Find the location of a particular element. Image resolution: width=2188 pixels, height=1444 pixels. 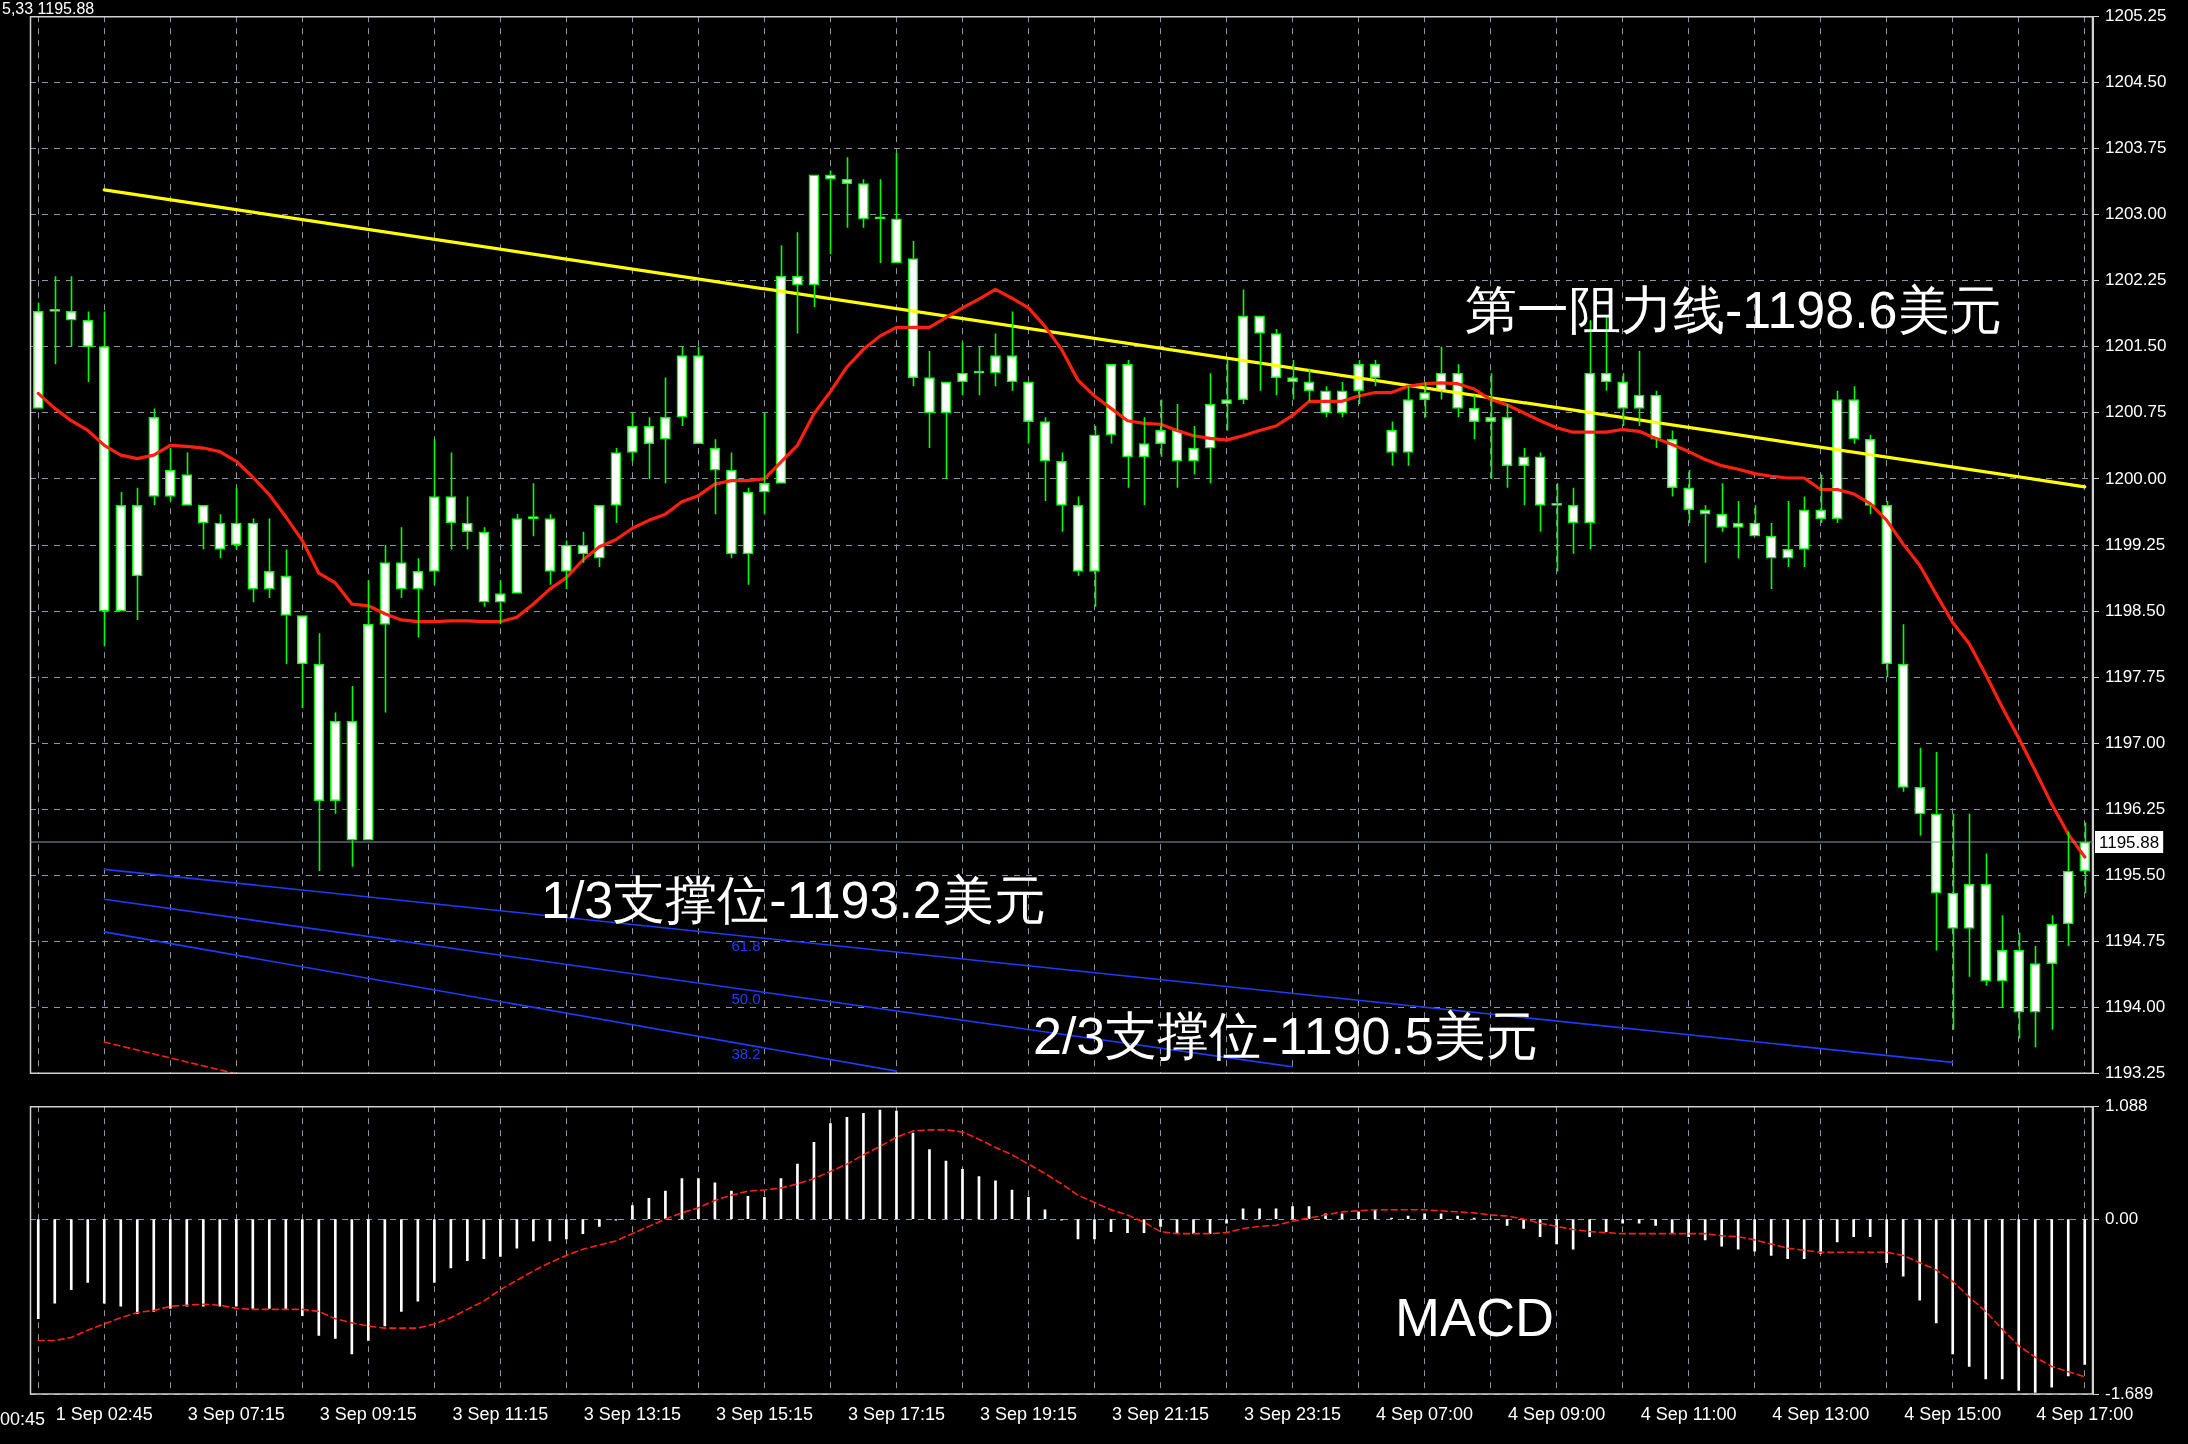

y-tick-label: 1.088 is located at coordinates (2126, 1105).